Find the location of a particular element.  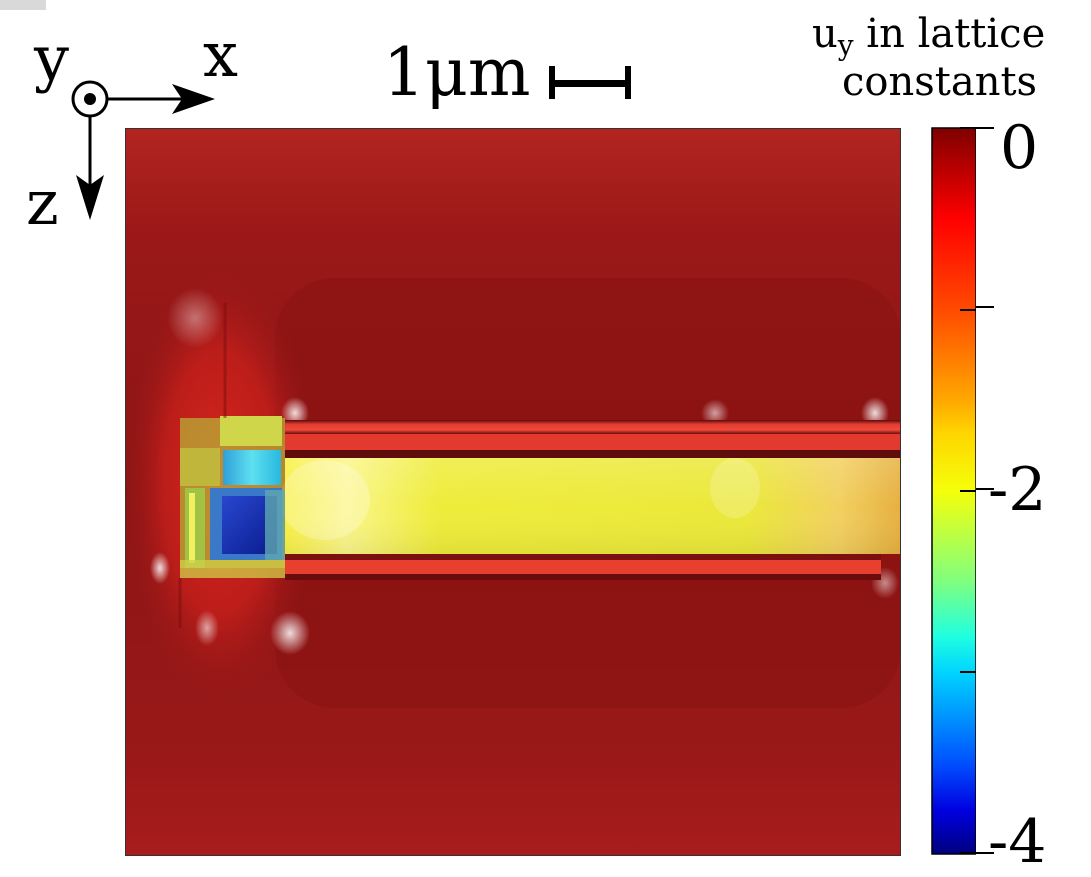

colorbar-tick-label: -2 is located at coordinates (1017, 490).